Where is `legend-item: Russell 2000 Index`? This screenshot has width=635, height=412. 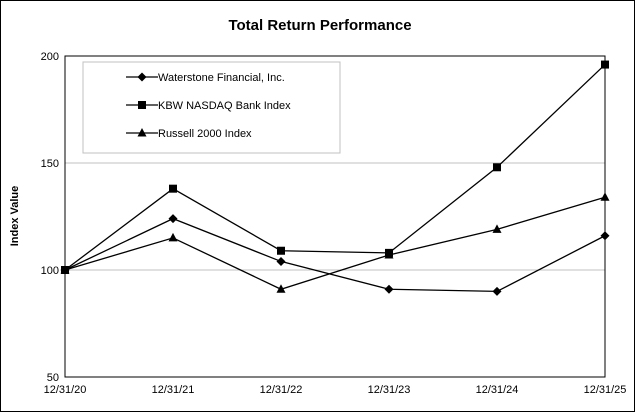 legend-item: Russell 2000 Index is located at coordinates (189, 134).